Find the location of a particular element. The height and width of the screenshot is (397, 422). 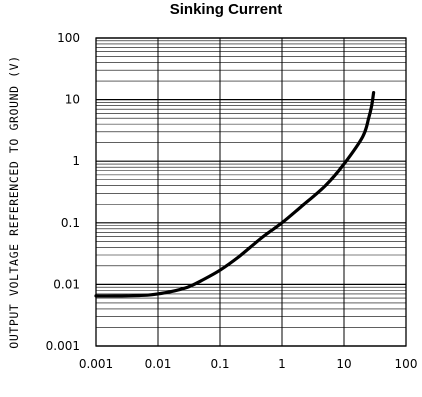

y-axis-label: OUTPUT VOLTAGE REFERENCED TO GROUND (V) is located at coordinates (14, 201).